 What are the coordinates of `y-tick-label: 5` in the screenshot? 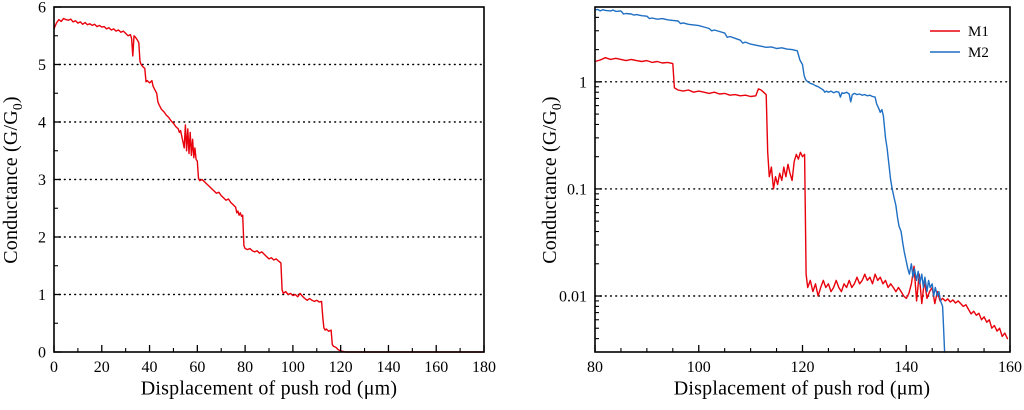 It's located at (42, 65).